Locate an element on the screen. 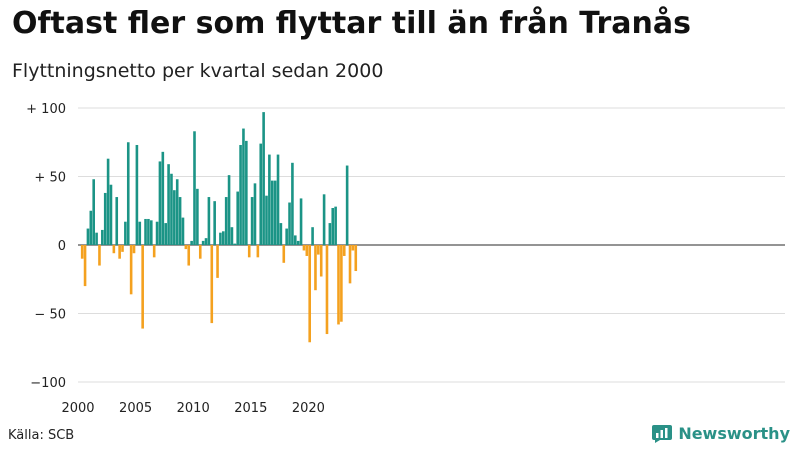 This screenshot has height=450, width=800. brand-name: Newsworthy is located at coordinates (734, 433).